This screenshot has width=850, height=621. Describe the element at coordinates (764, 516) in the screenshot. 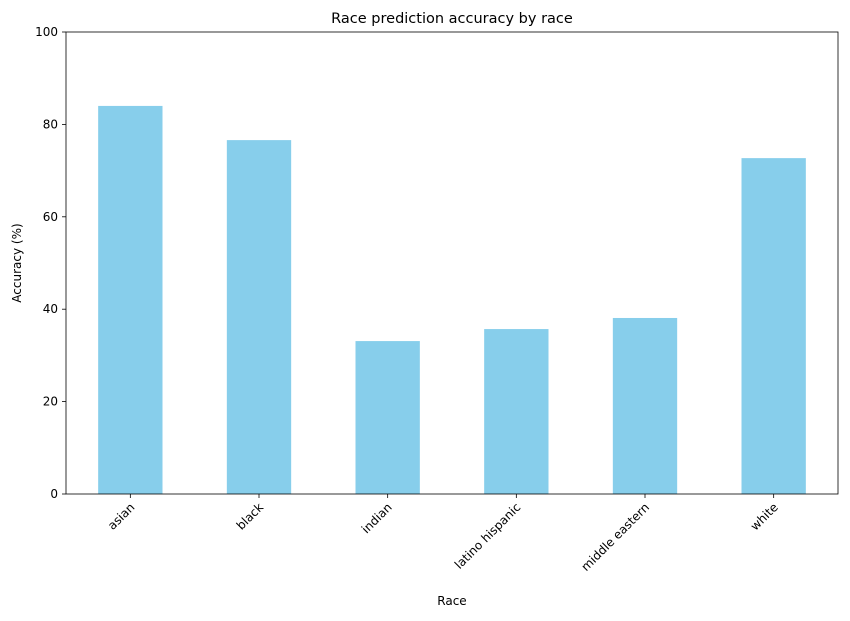

I see `x-tick-label: white` at that location.